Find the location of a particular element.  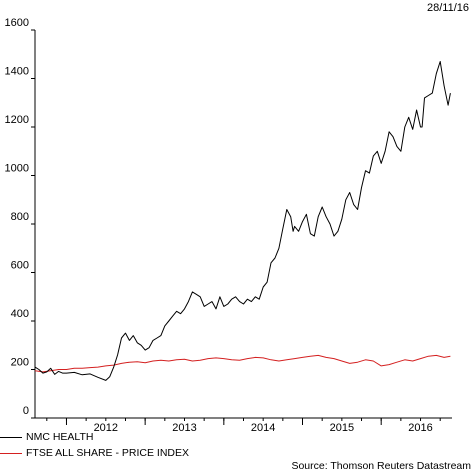

y-tick-label: 200 is located at coordinates (20, 363).